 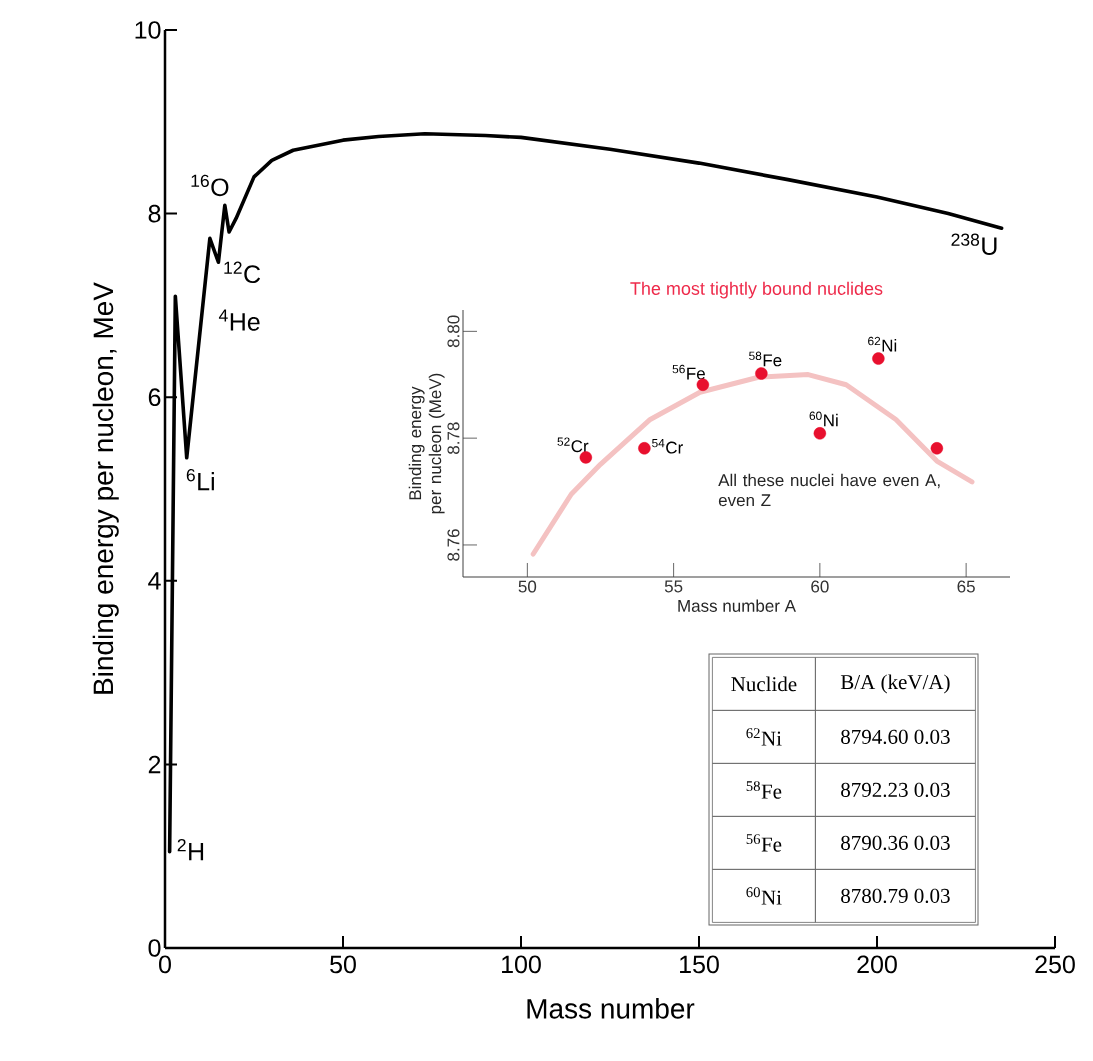 I want to click on x-tick-label: 60, so click(x=820, y=586).